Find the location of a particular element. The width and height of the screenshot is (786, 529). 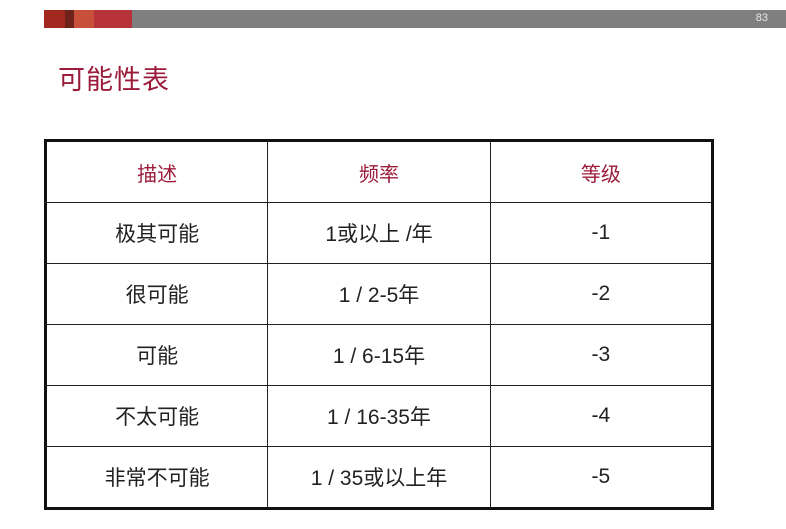

table-row: 不太可能 1 / 16-35年 -4 is located at coordinates (379, 416).